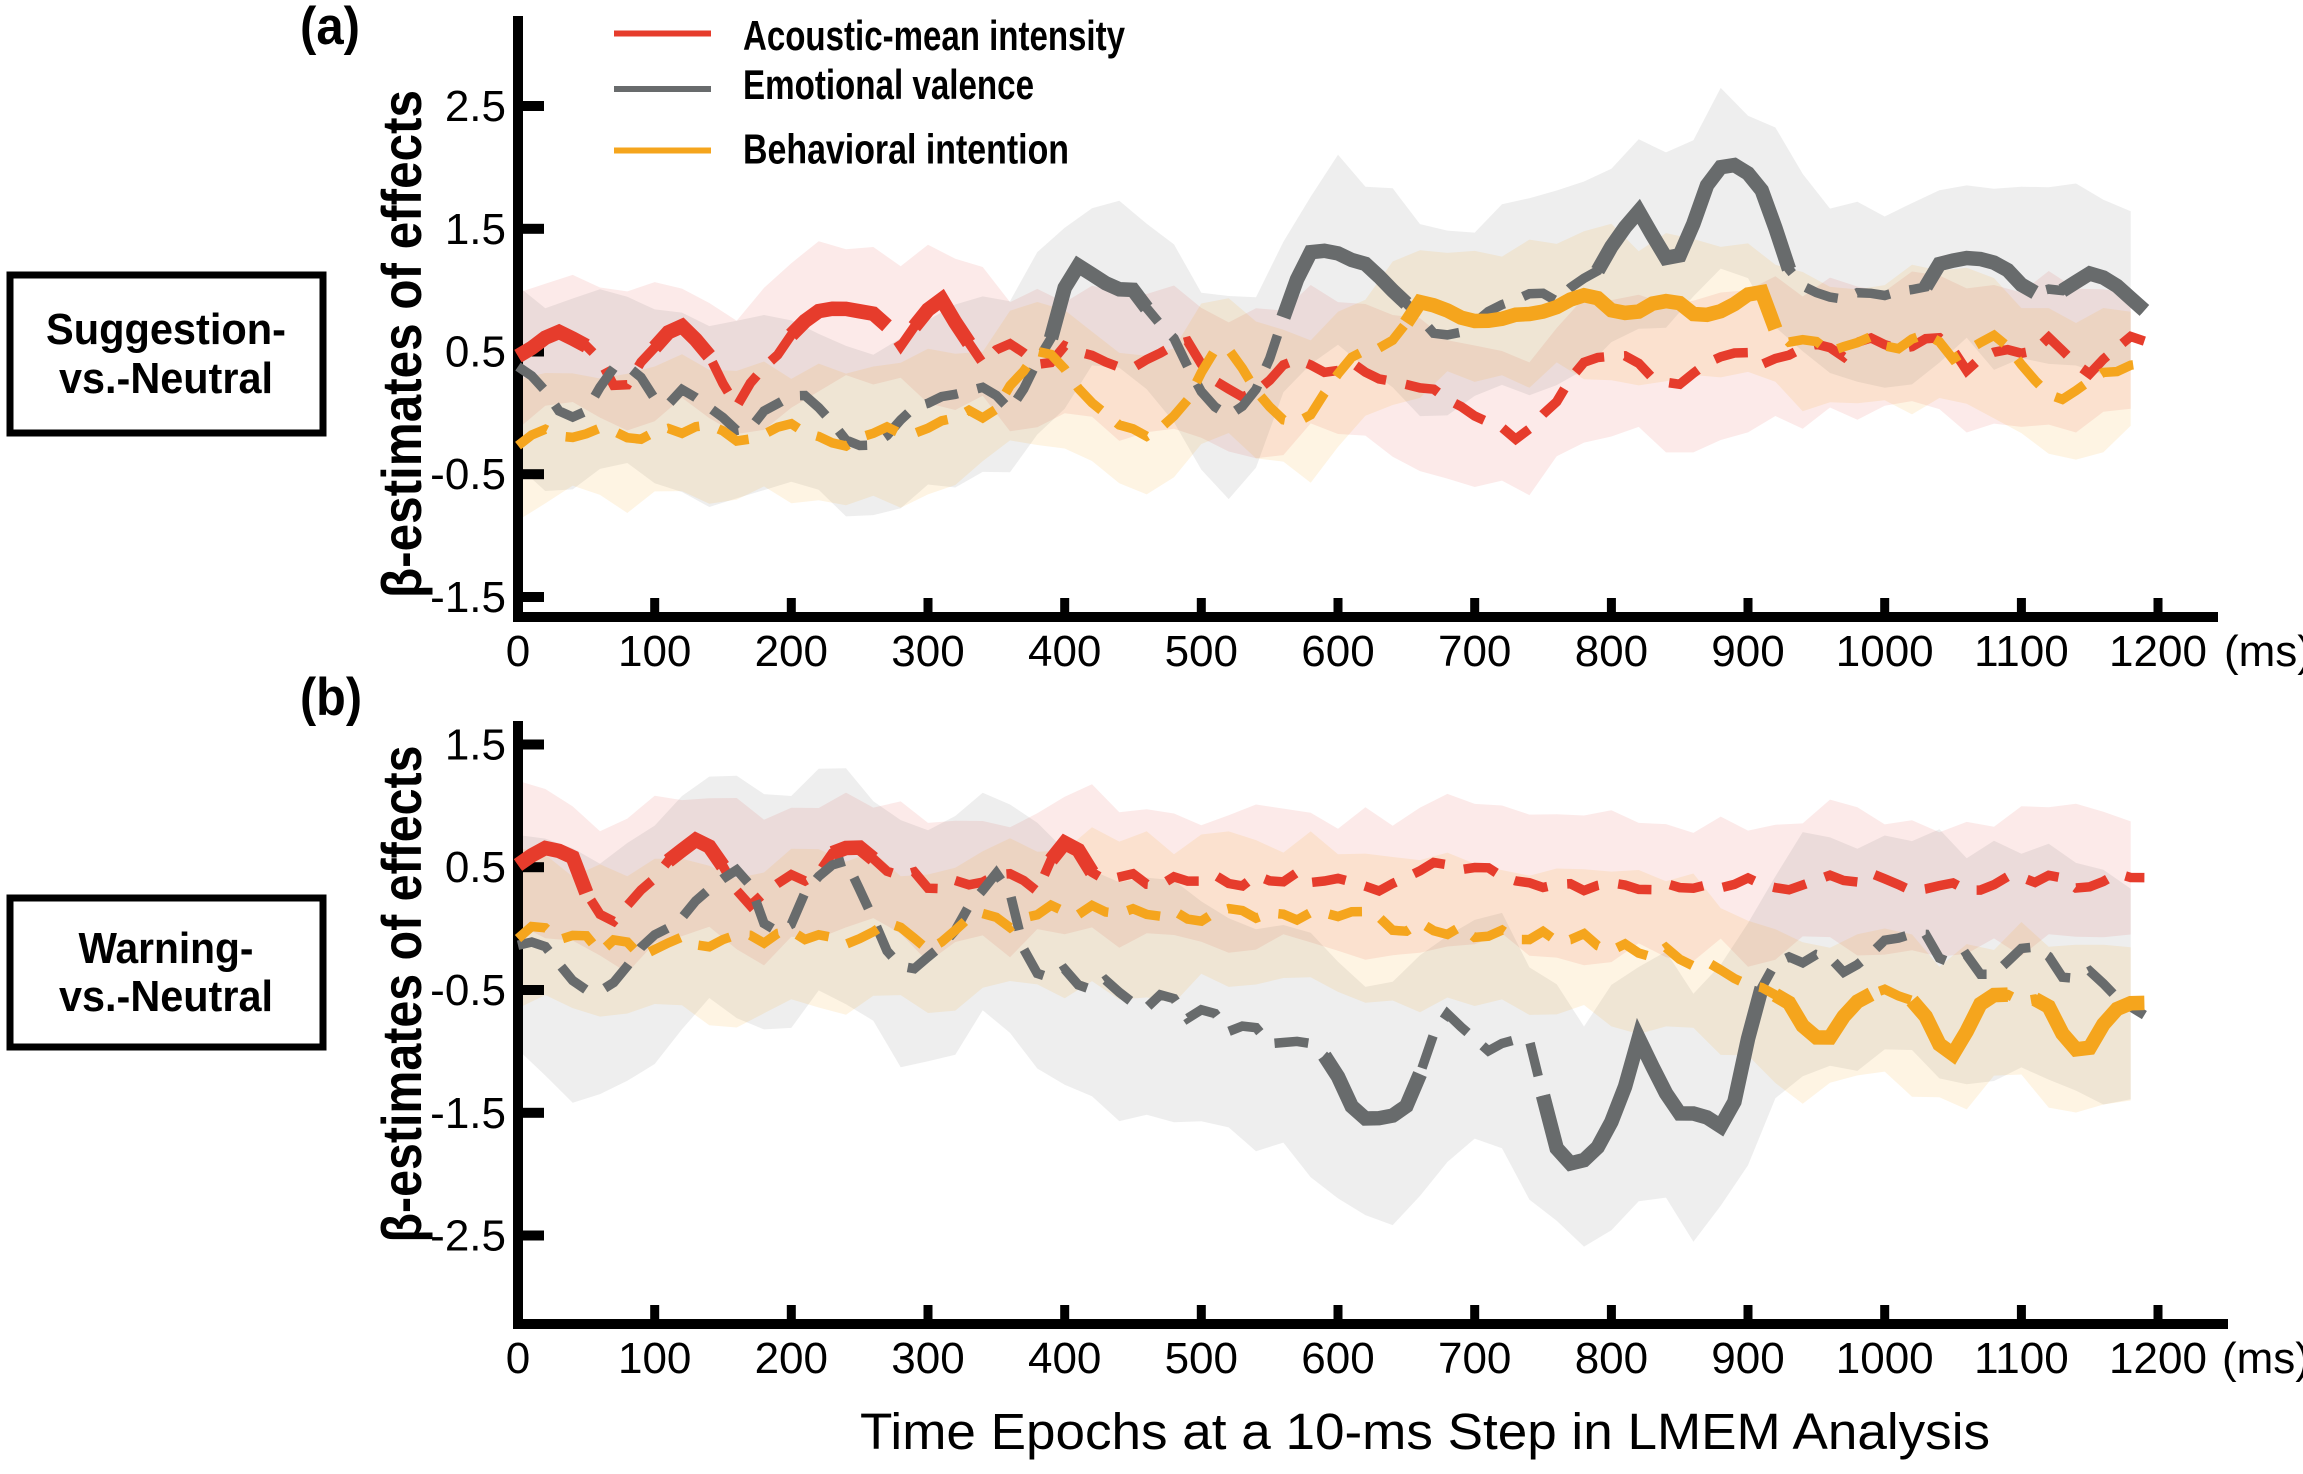  Describe the element at coordinates (331, 697) in the screenshot. I see `svg-text: (b)` at that location.